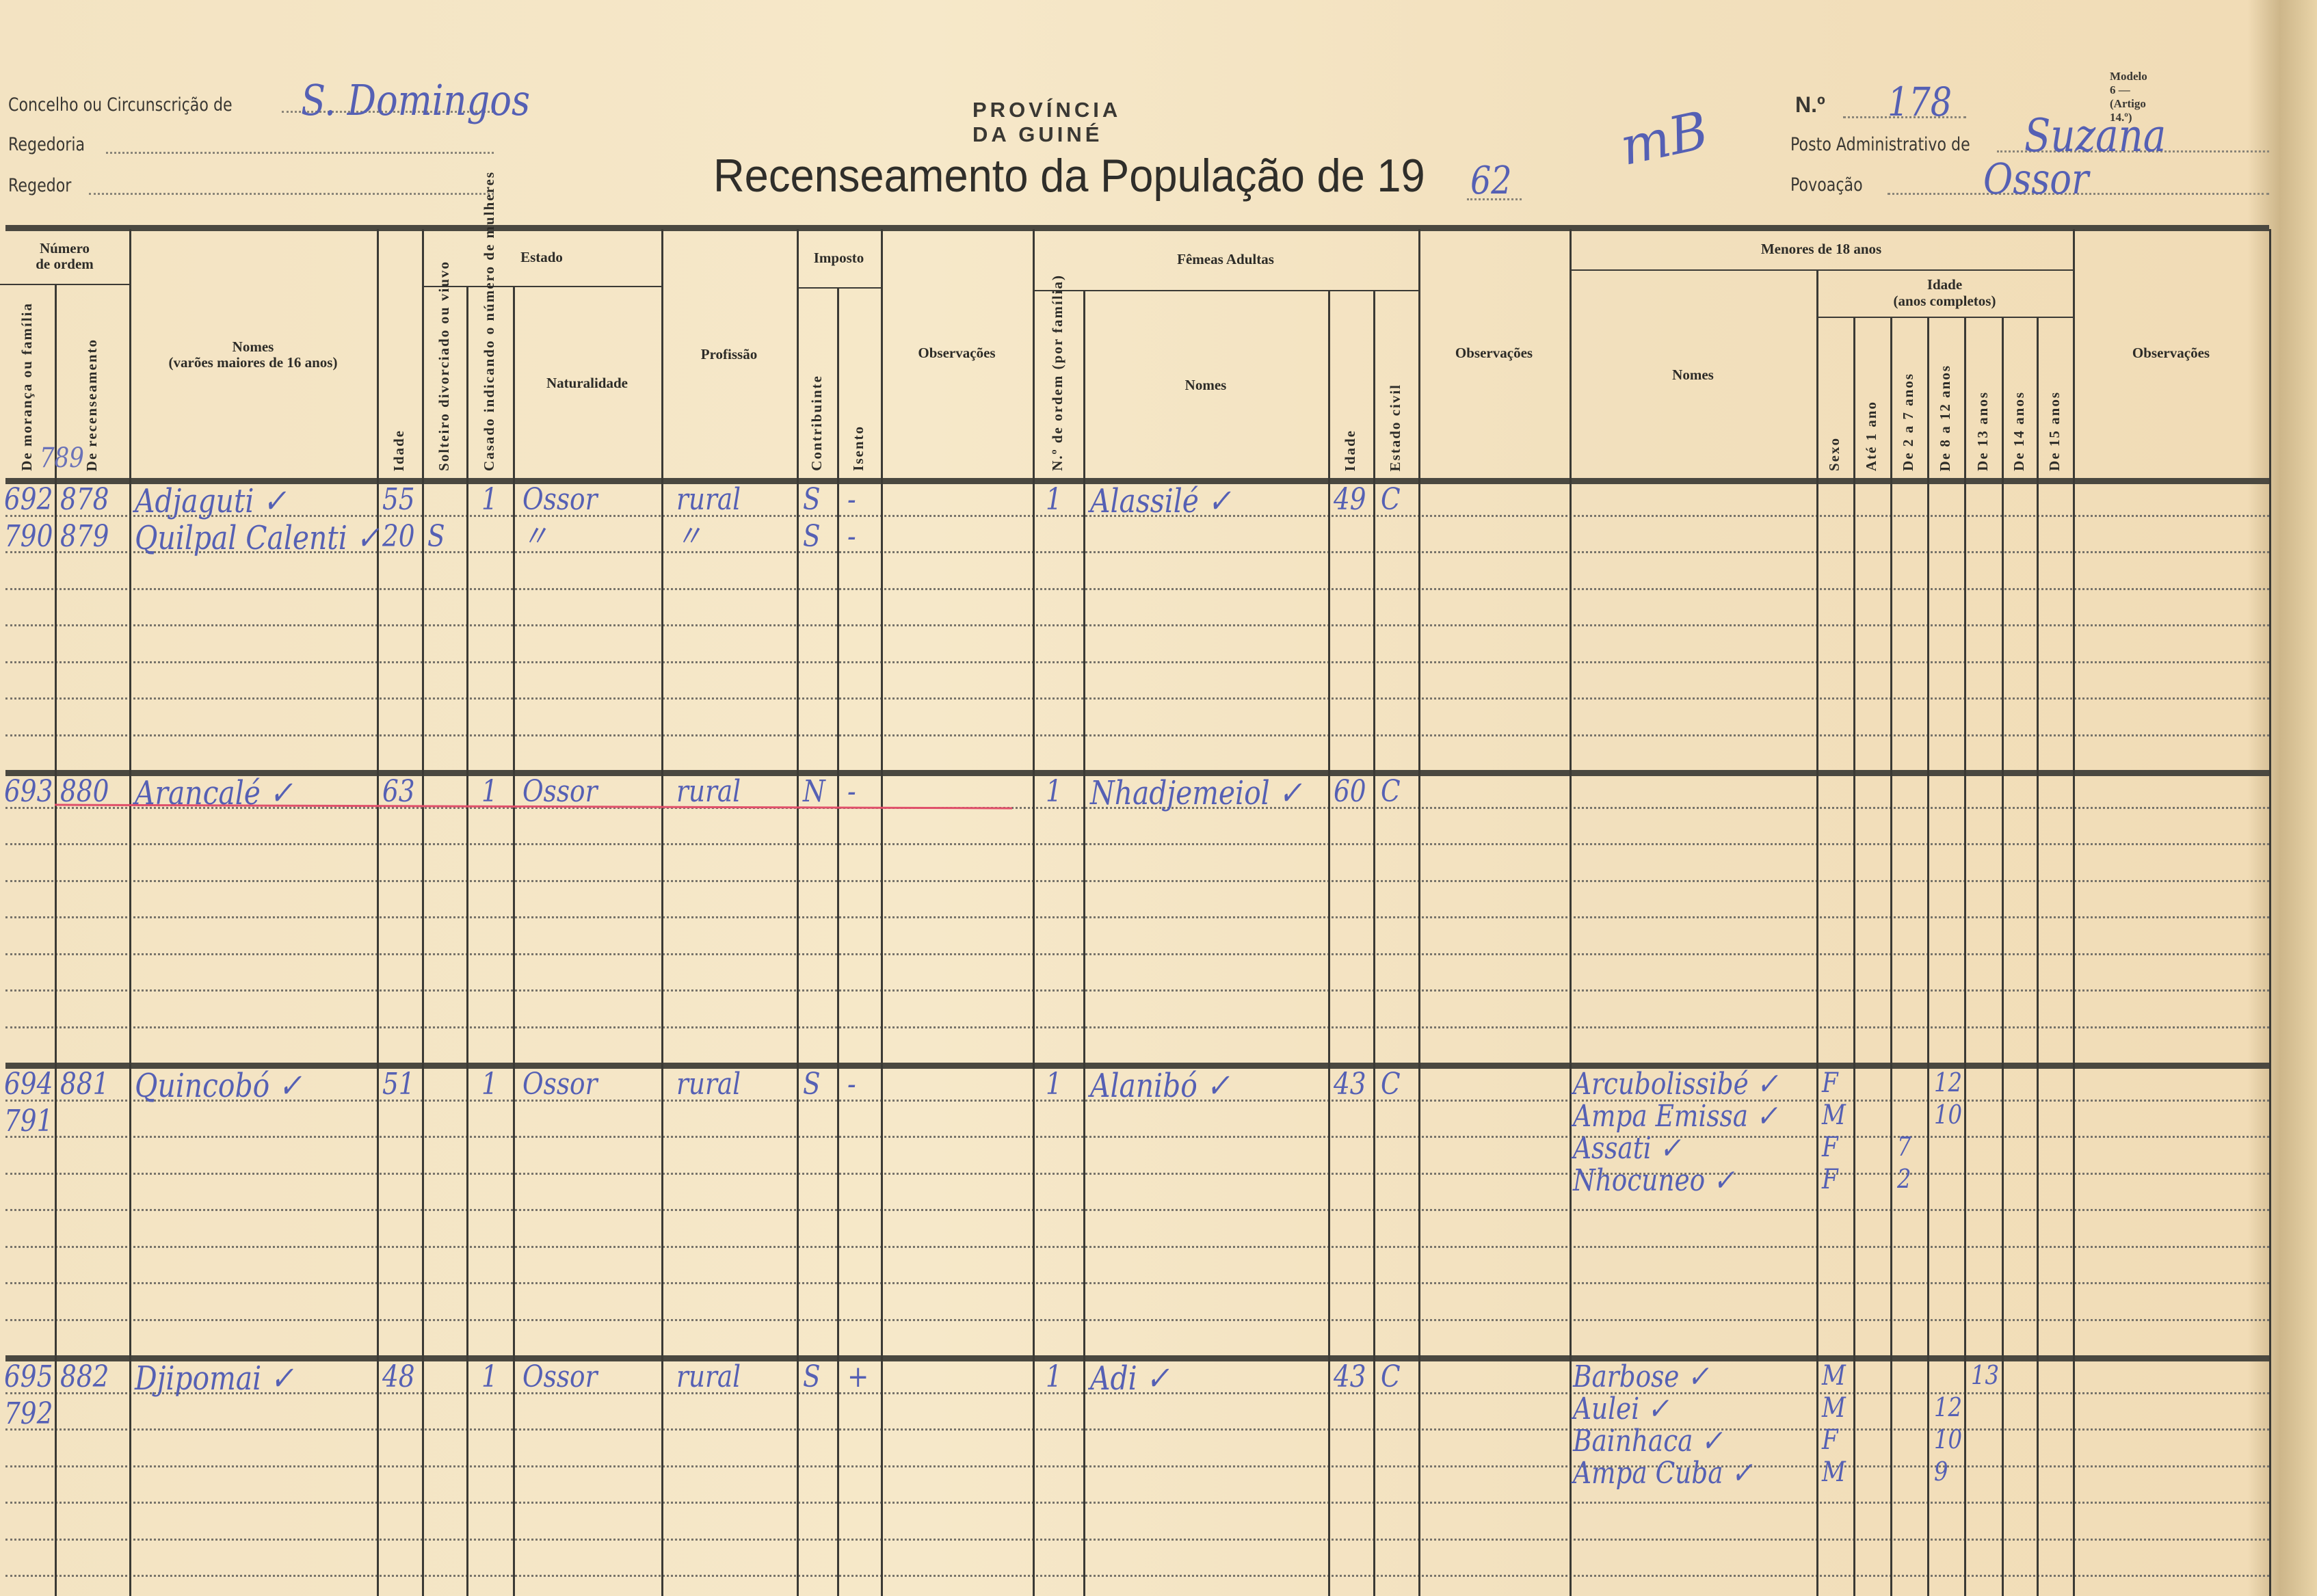 The width and height of the screenshot is (2317, 1596). I want to click on man-fam: 692, so click(28, 499).